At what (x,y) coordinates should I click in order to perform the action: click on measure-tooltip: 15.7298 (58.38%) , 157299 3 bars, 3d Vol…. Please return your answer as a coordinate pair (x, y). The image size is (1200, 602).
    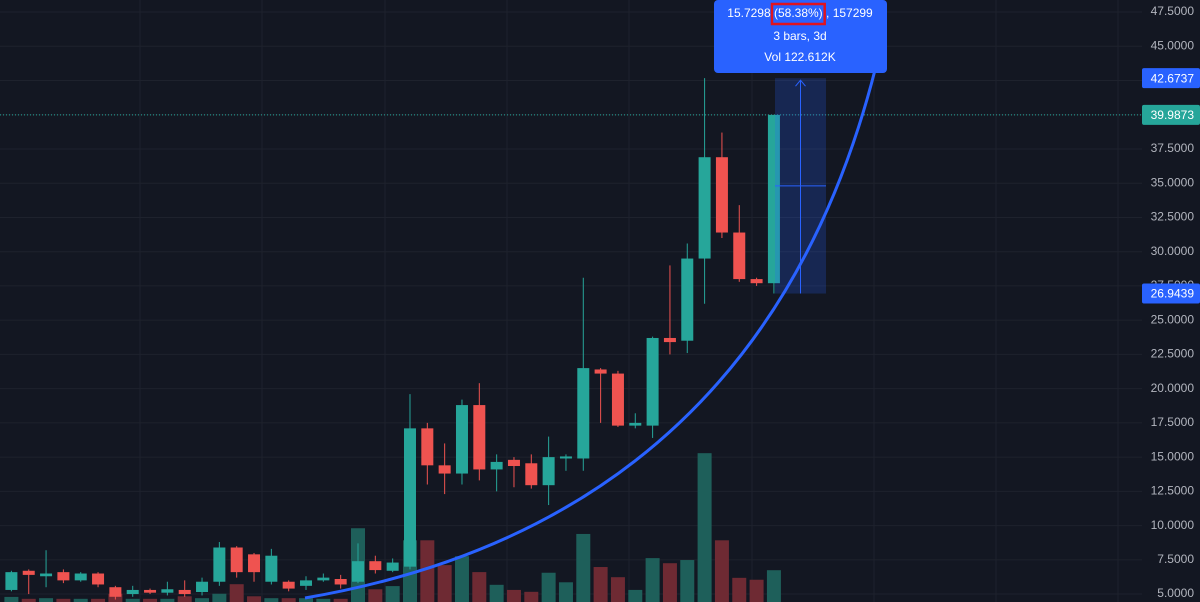
    Looking at the image, I should click on (800, 36).